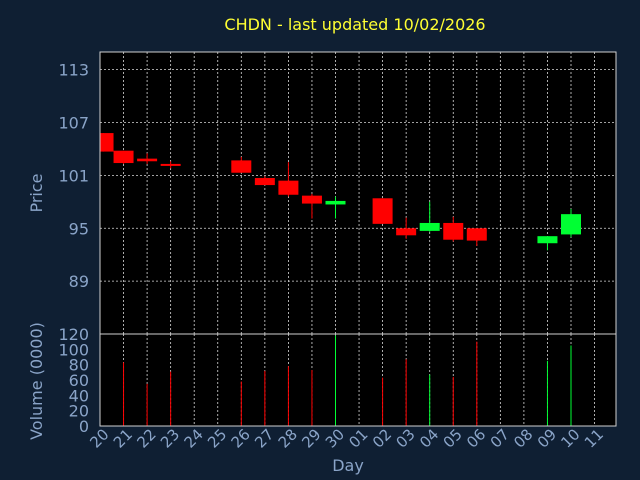 The height and width of the screenshot is (480, 640). I want to click on day-tick-label: 06, so click(476, 438).